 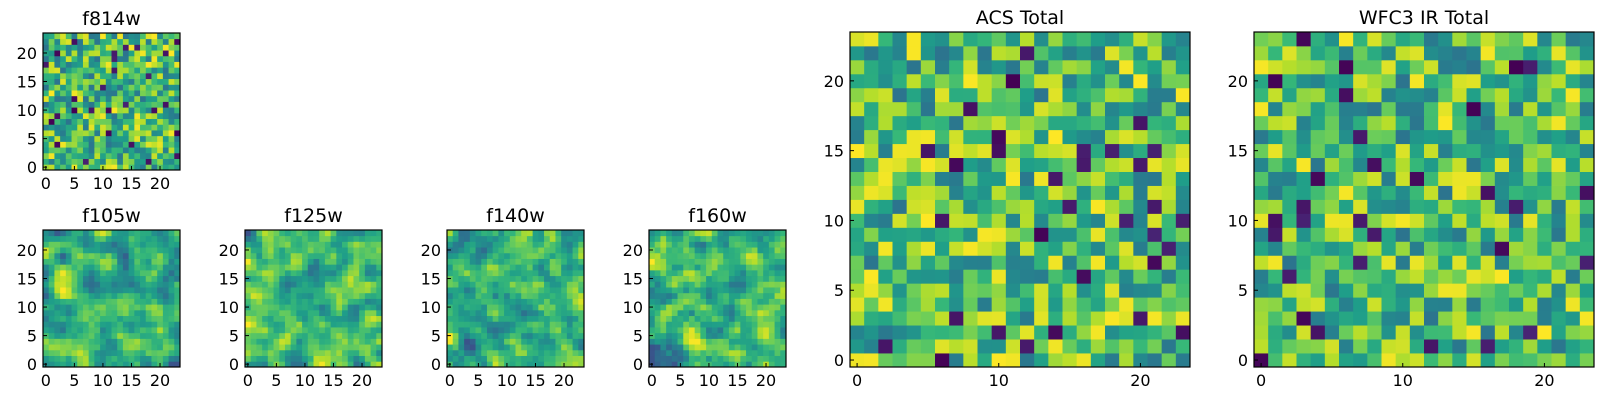 What do you see at coordinates (633, 250) in the screenshot?
I see `y-tick-label: 20` at bounding box center [633, 250].